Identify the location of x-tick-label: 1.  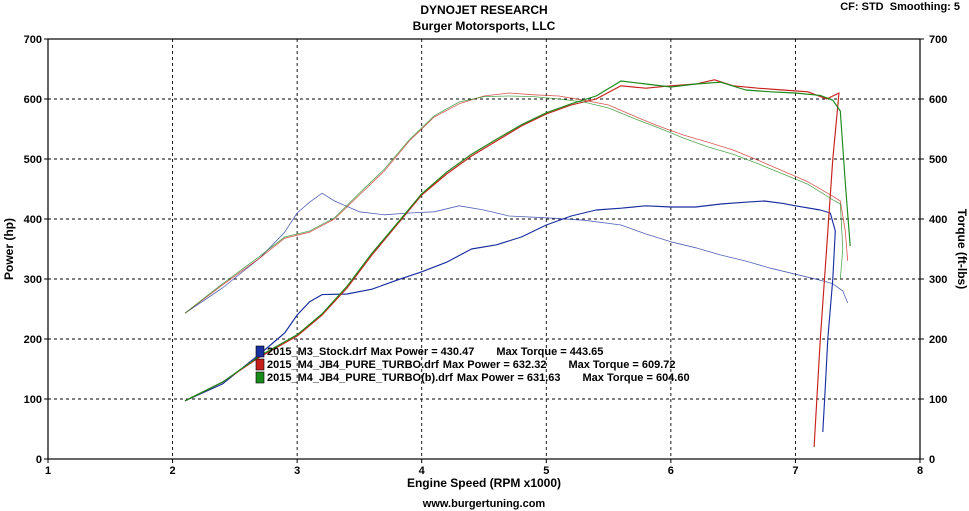
(48, 471).